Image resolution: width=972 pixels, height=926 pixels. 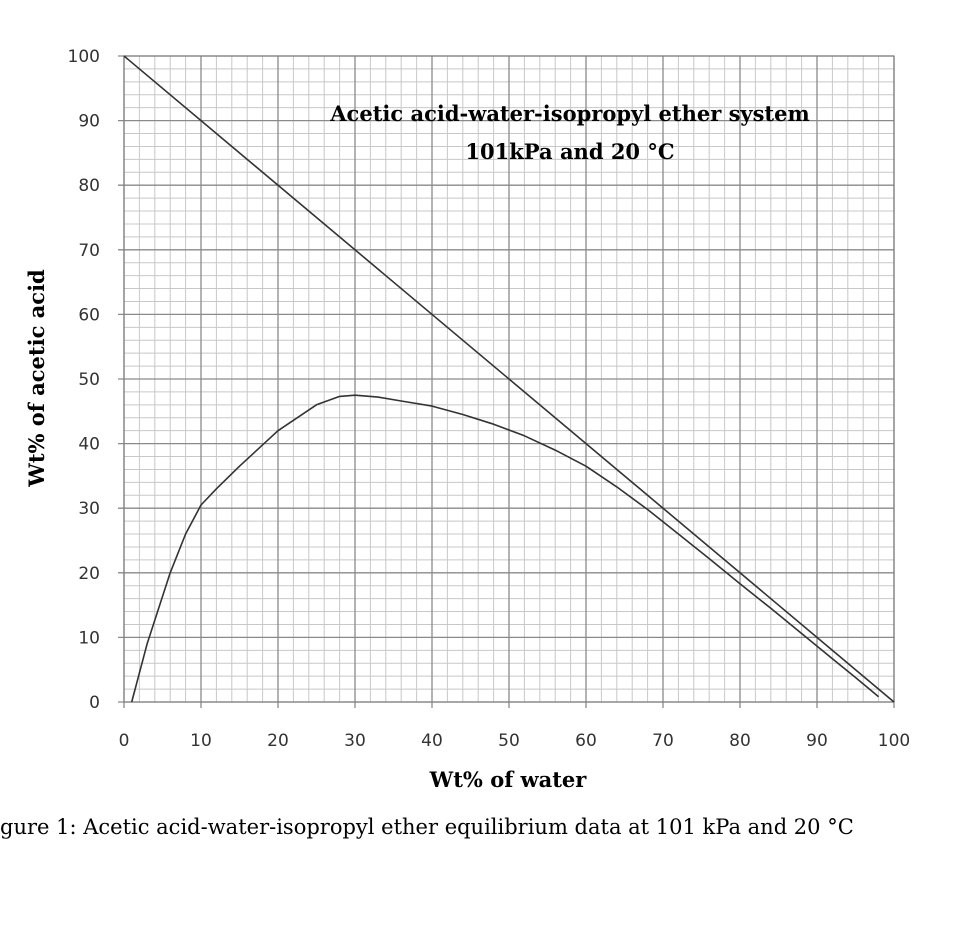 I want to click on y-tick-label: 100, so click(x=84, y=57).